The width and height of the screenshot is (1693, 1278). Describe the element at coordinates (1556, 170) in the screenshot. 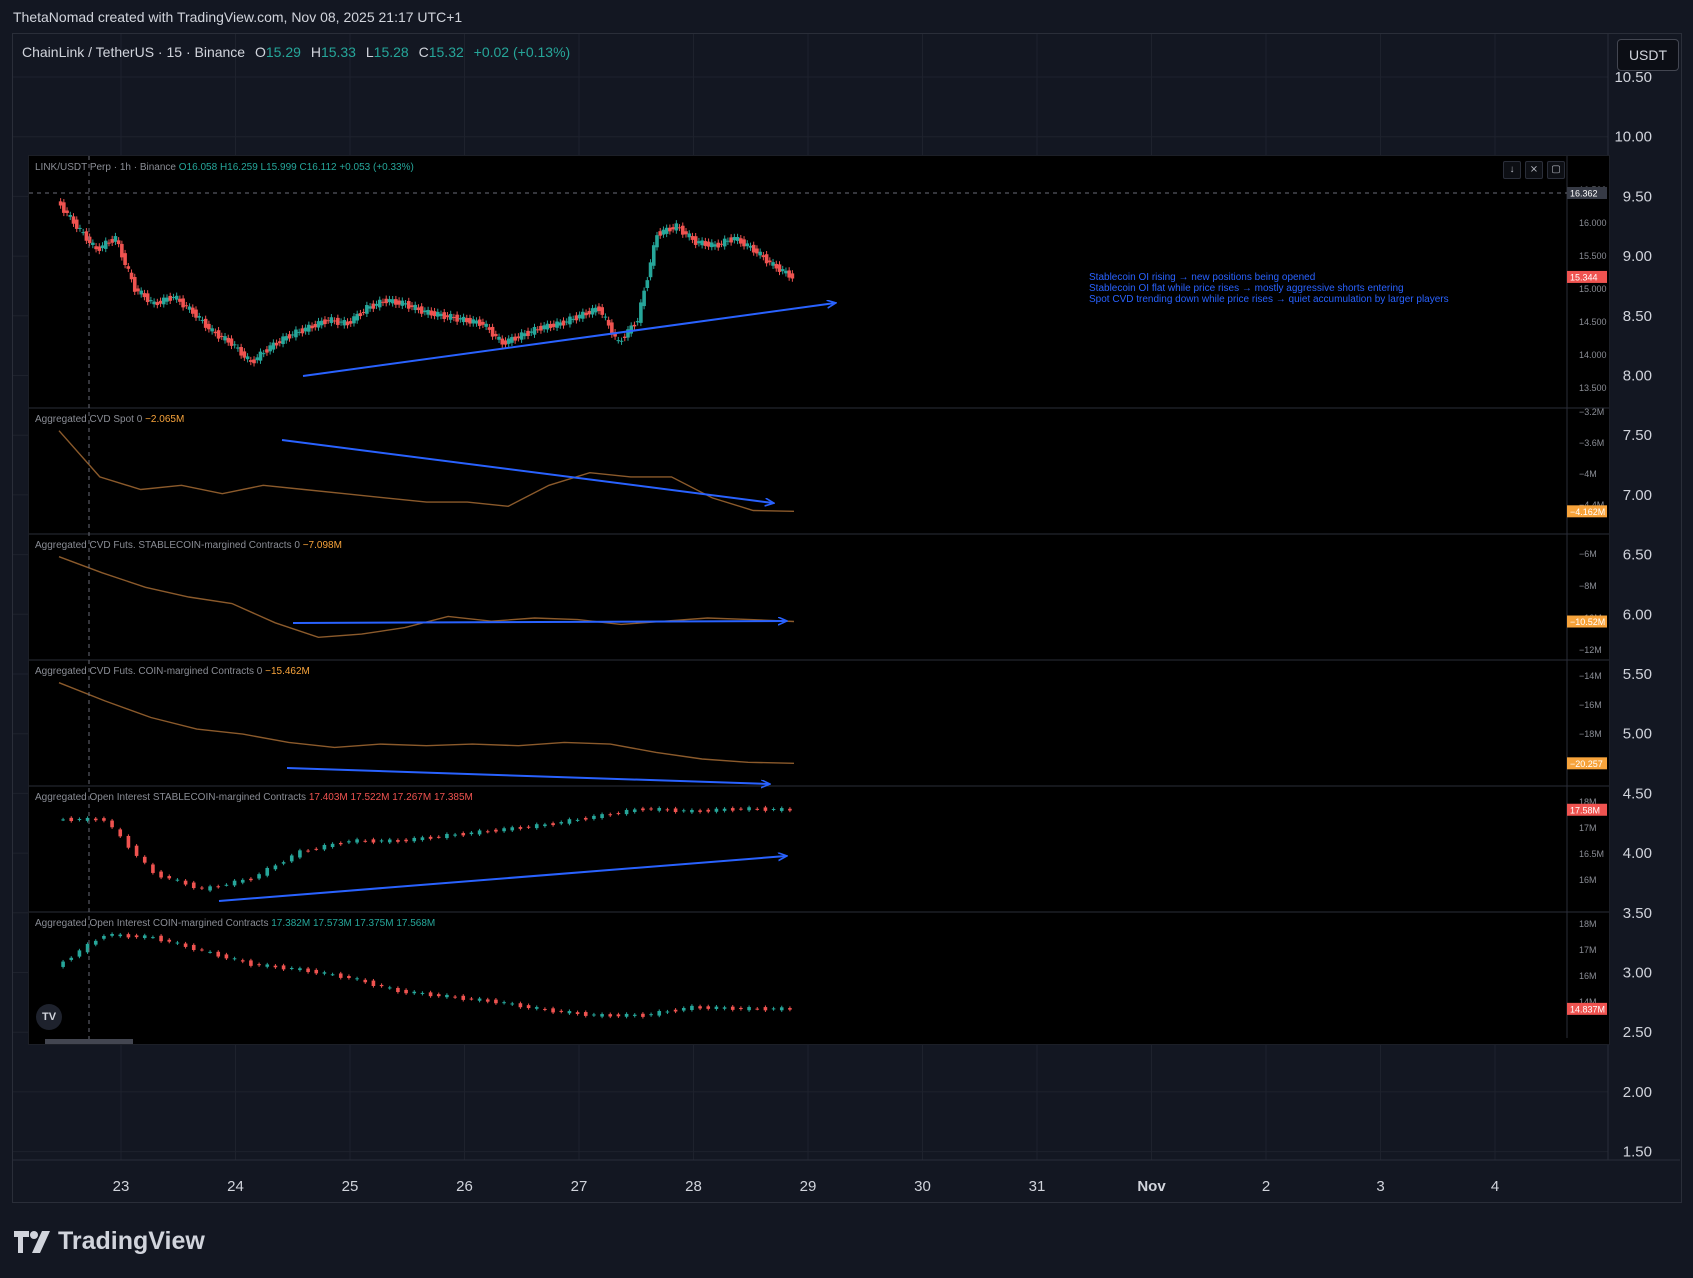

I see `fullscreen-icon: ▢` at that location.